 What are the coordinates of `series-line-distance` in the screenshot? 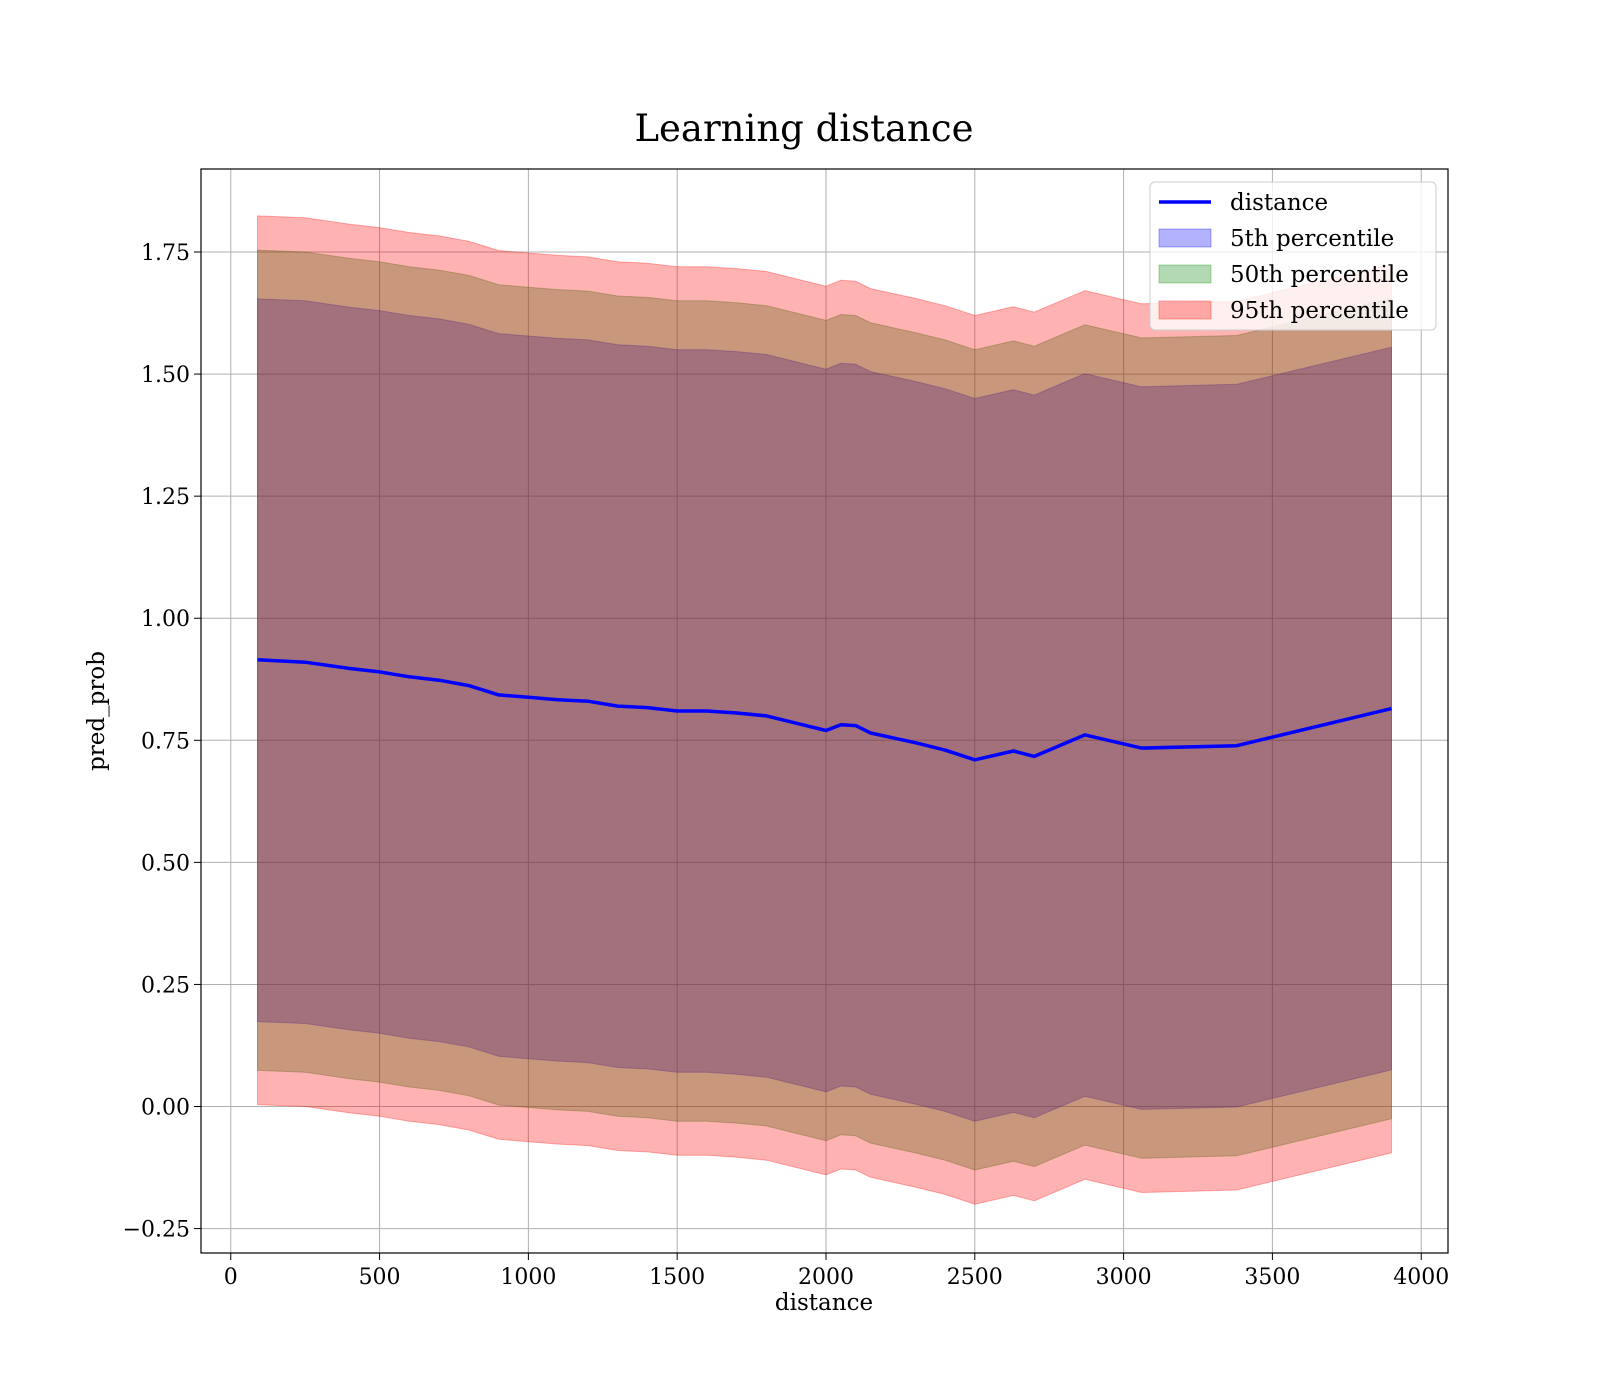 It's located at (824, 709).